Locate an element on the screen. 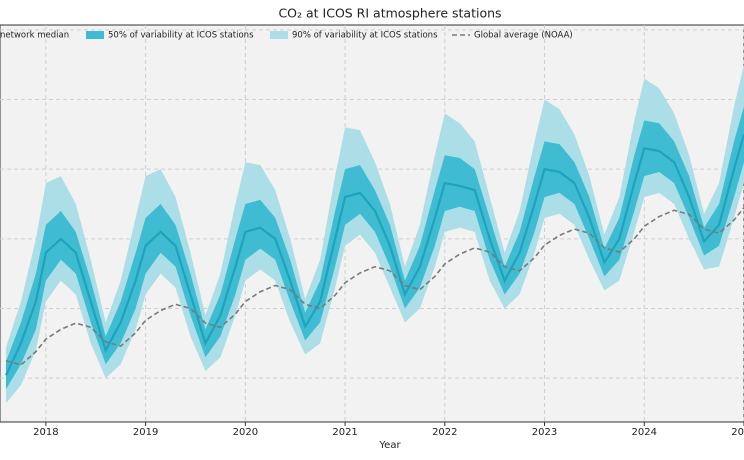 The width and height of the screenshot is (744, 460). x-tick-label: 2023 is located at coordinates (544, 432).